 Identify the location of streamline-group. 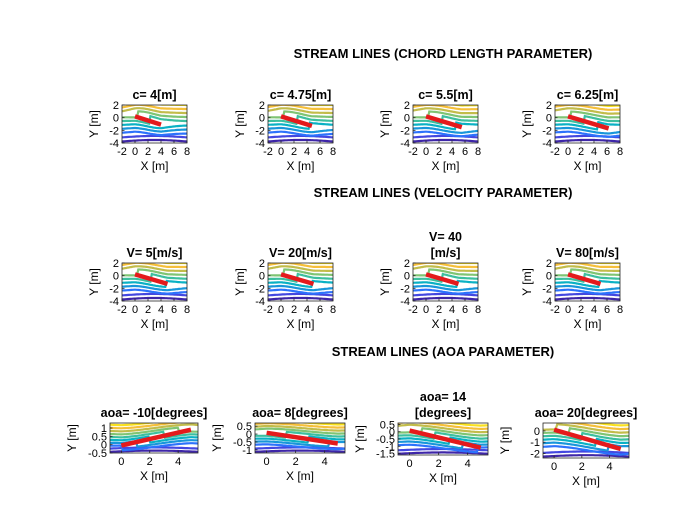
(587, 124).